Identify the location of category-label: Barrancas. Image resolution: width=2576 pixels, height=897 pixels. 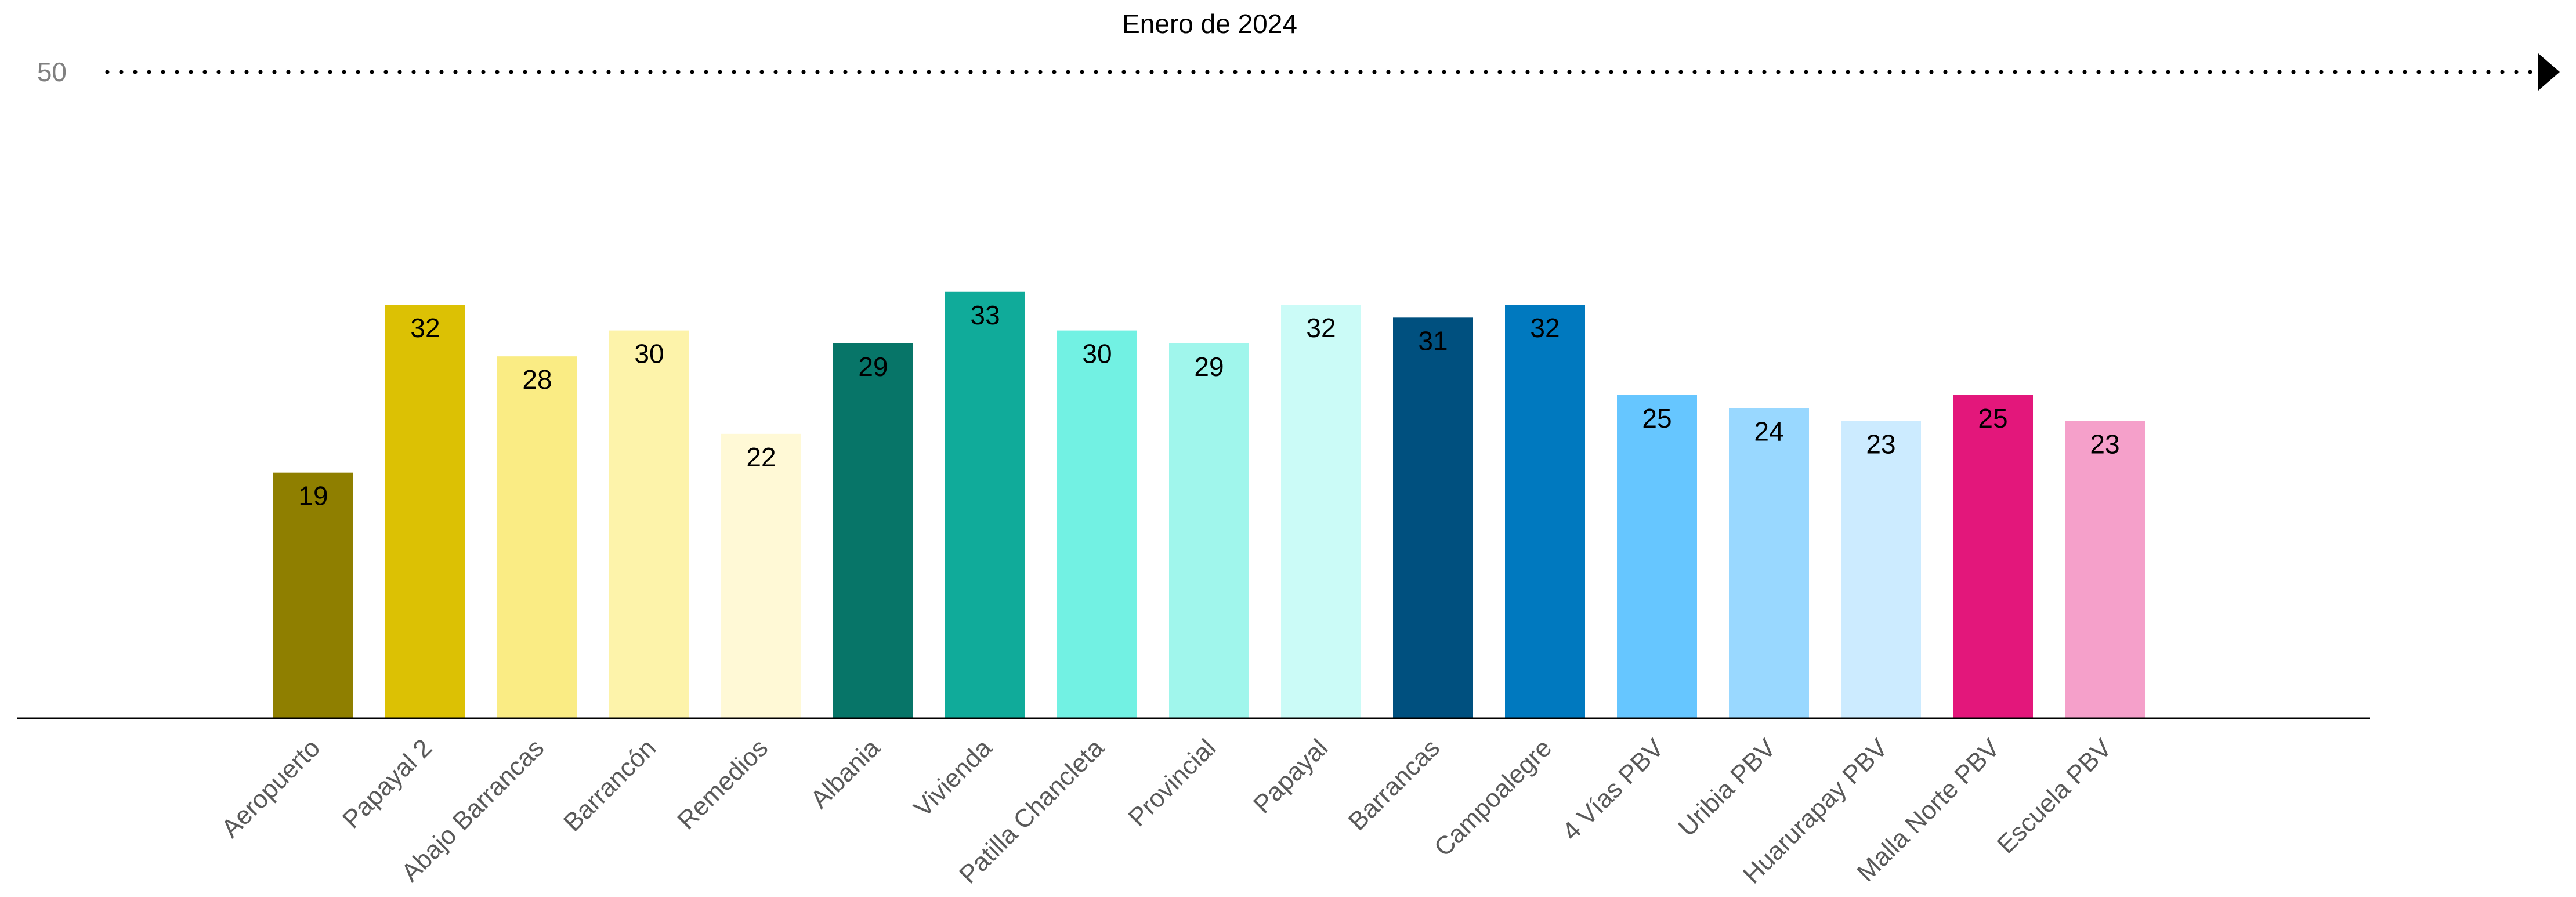
(1394, 784).